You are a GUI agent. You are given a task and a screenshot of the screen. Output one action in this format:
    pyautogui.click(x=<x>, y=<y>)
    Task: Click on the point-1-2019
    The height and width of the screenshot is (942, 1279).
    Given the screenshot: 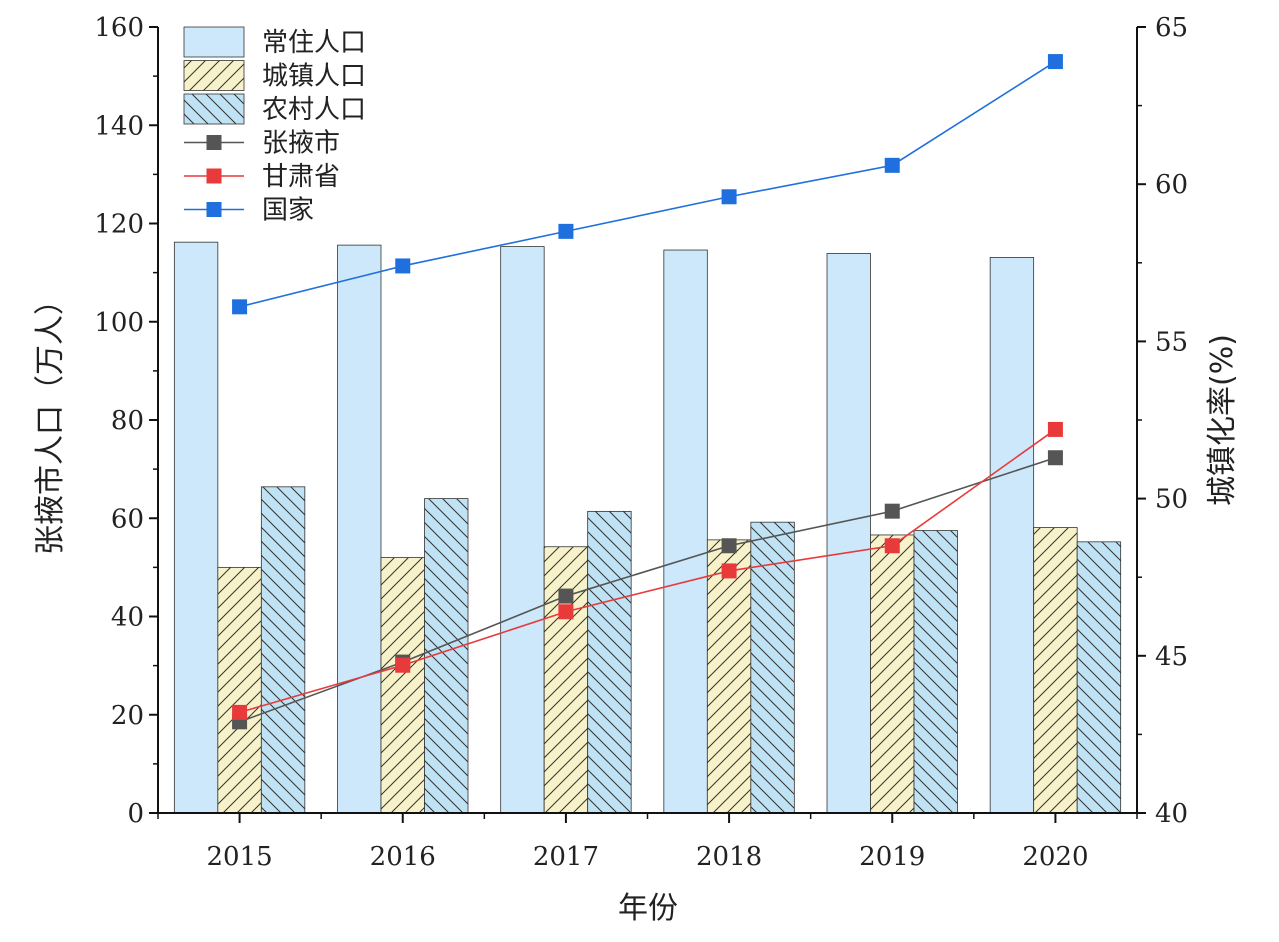 What is the action you would take?
    pyautogui.click(x=892, y=511)
    